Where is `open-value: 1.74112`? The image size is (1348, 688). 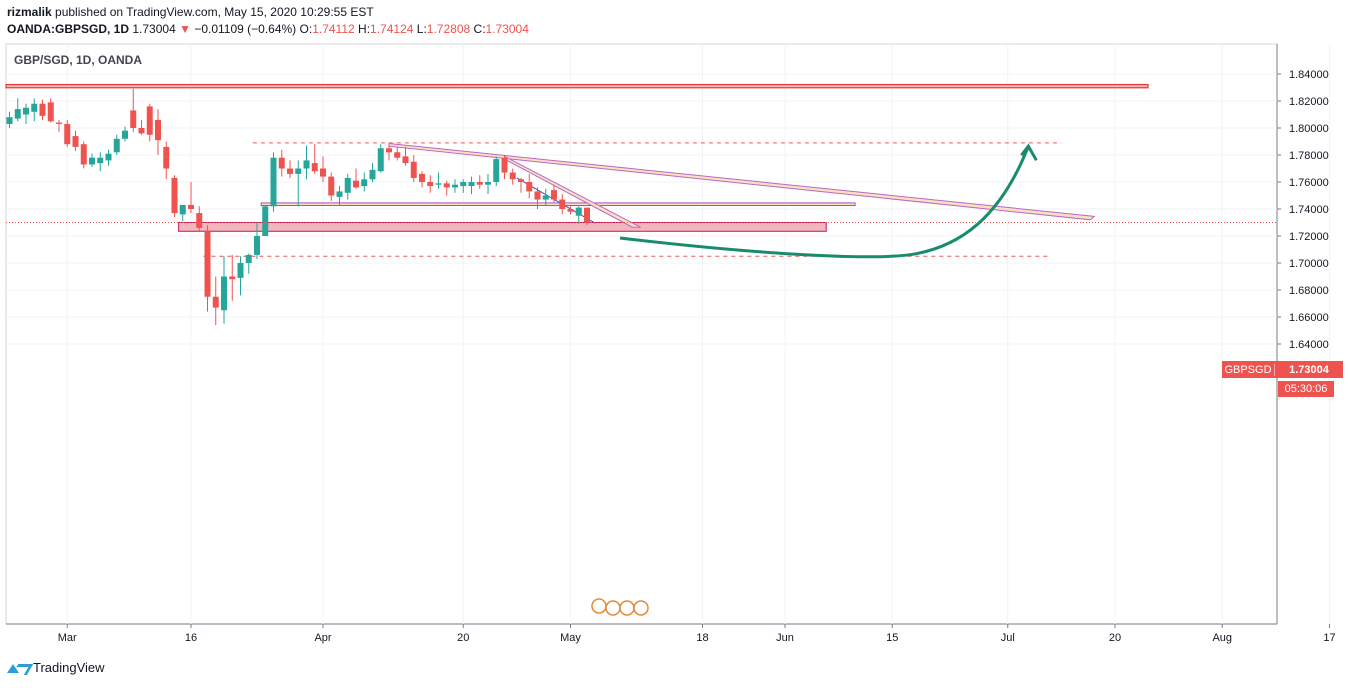 open-value: 1.74112 is located at coordinates (333, 29).